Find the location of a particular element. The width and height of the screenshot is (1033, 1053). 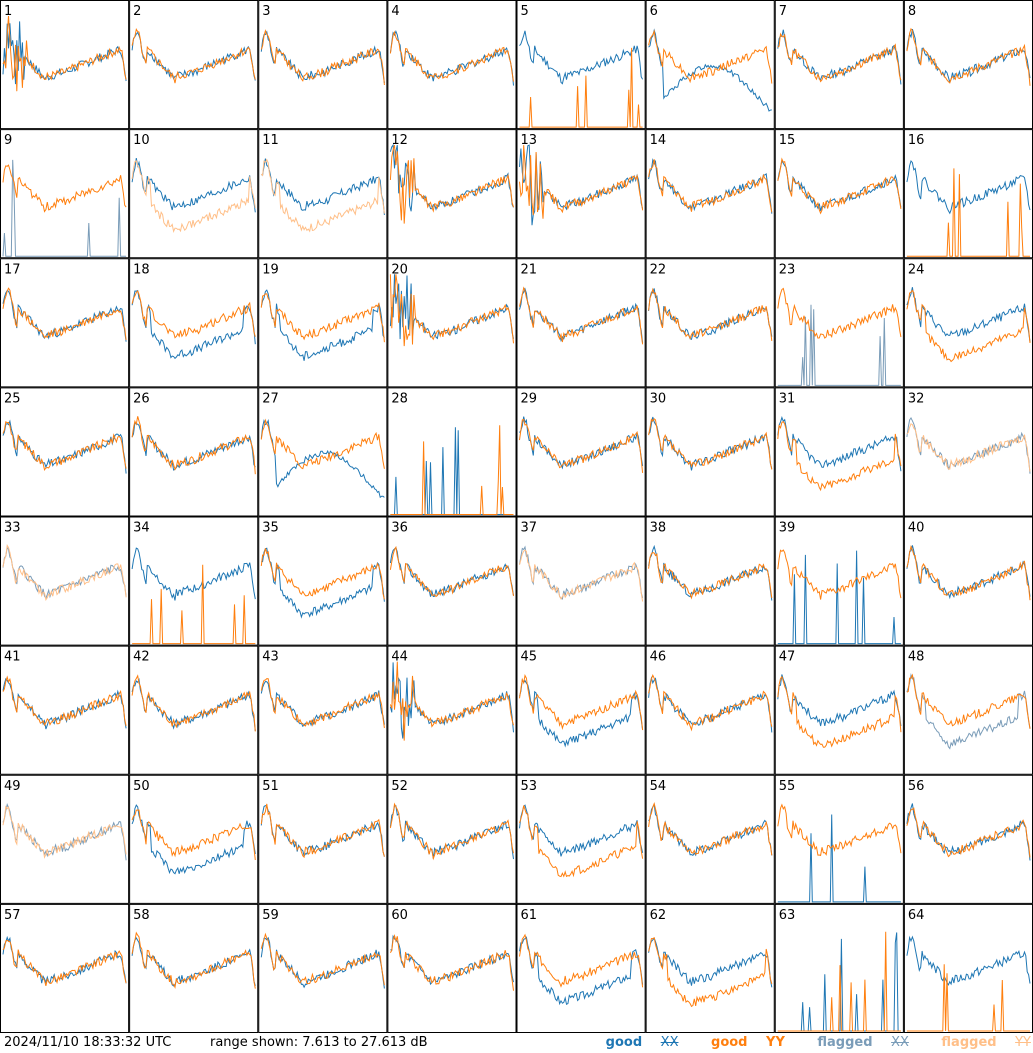

panel-11: 11 is located at coordinates (323, 194).